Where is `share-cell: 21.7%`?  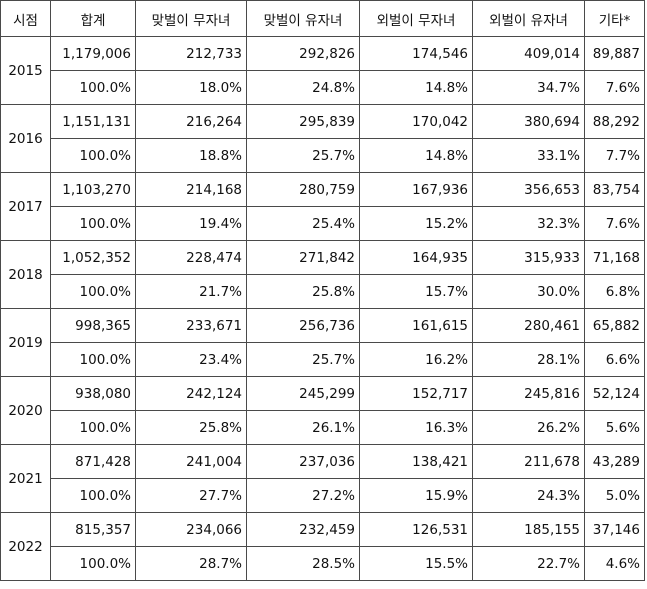 share-cell: 21.7% is located at coordinates (191, 291).